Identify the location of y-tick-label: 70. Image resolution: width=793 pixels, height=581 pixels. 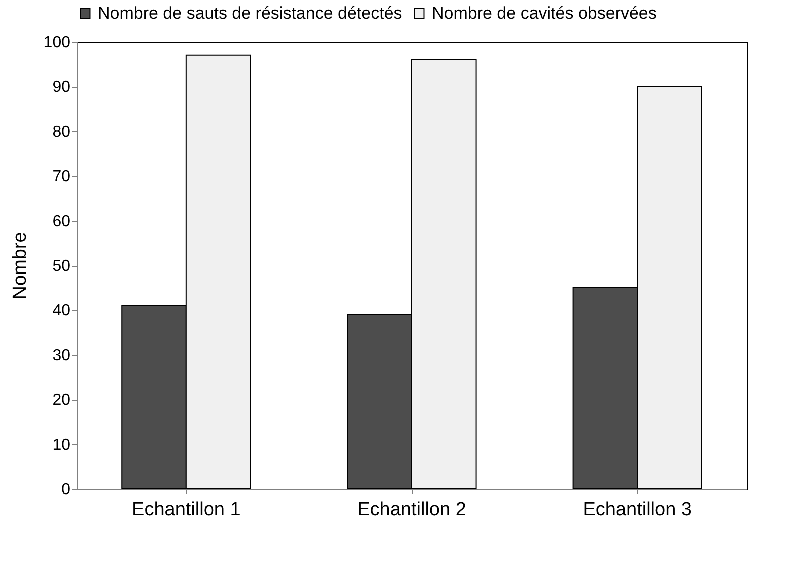
(61, 177).